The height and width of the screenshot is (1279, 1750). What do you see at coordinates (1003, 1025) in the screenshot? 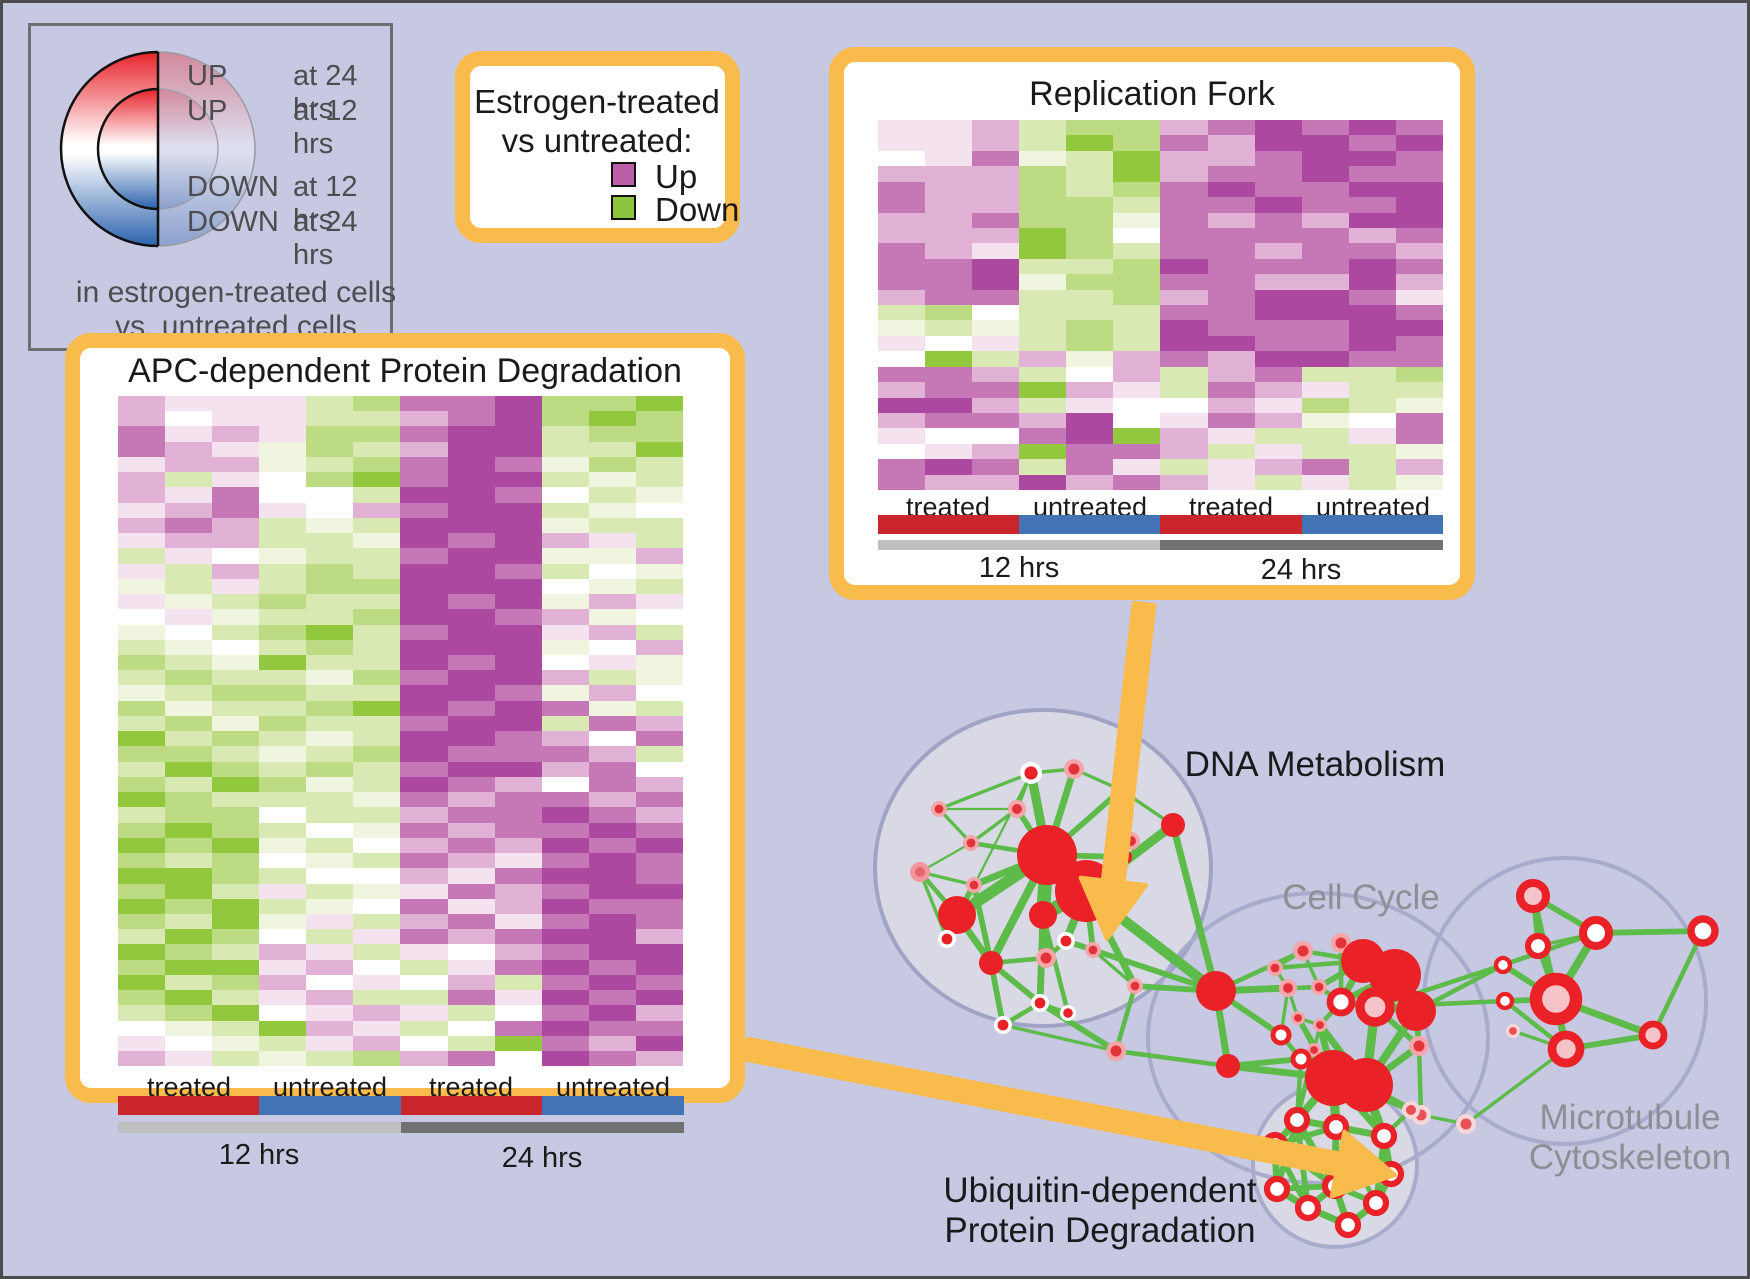
I see `gene-node-halo-d20` at bounding box center [1003, 1025].